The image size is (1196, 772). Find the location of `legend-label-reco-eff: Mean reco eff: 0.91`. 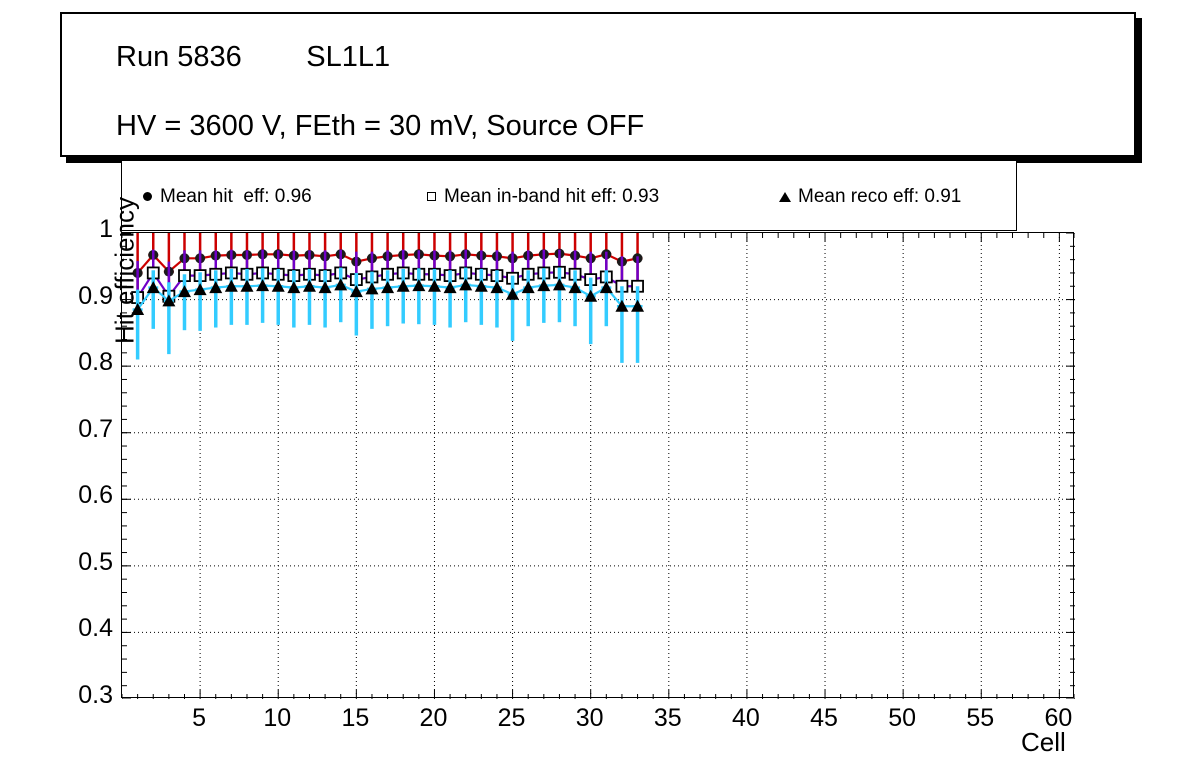

legend-label-reco-eff: Mean reco eff: 0.91 is located at coordinates (880, 196).